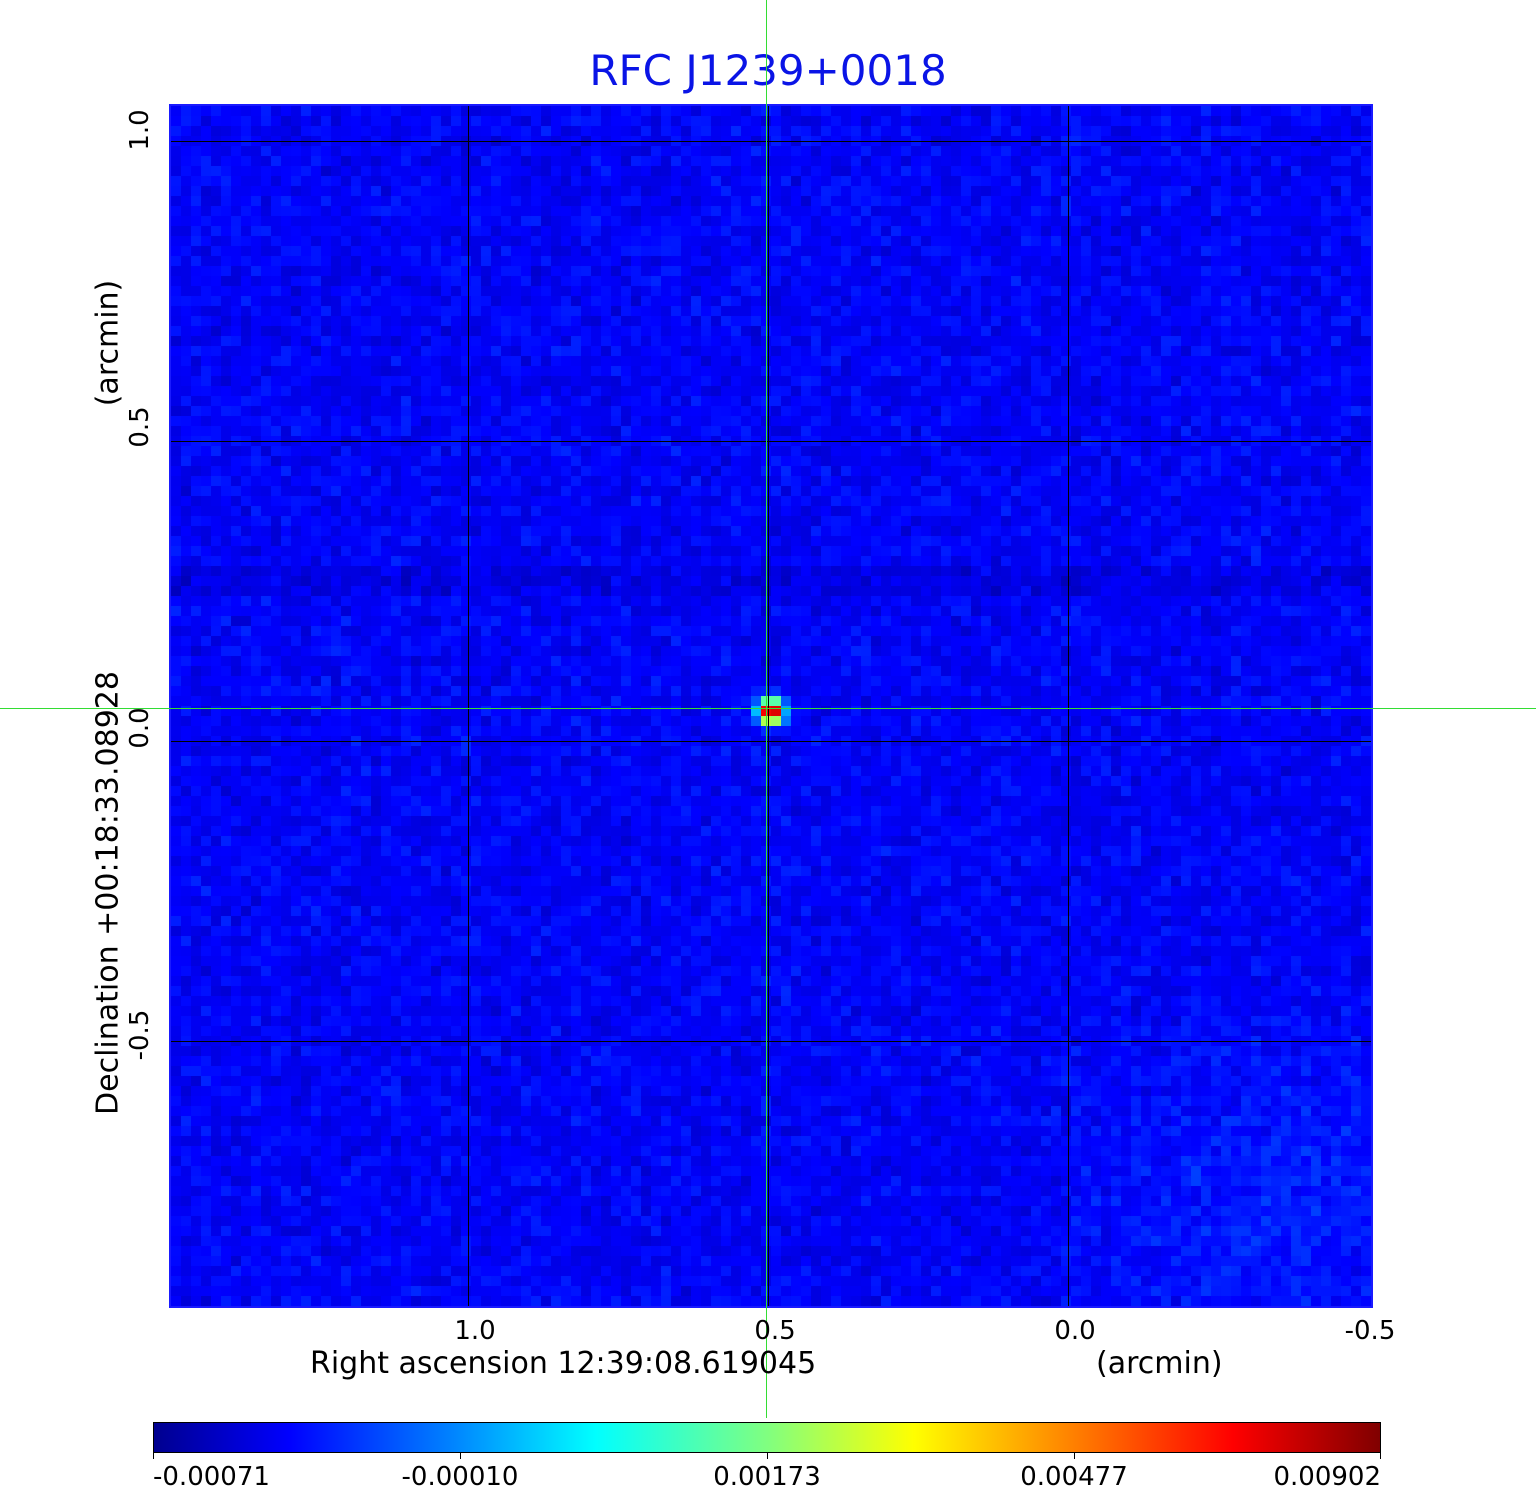  What do you see at coordinates (1075, 1331) in the screenshot?
I see `x-tick-label: 0.0` at bounding box center [1075, 1331].